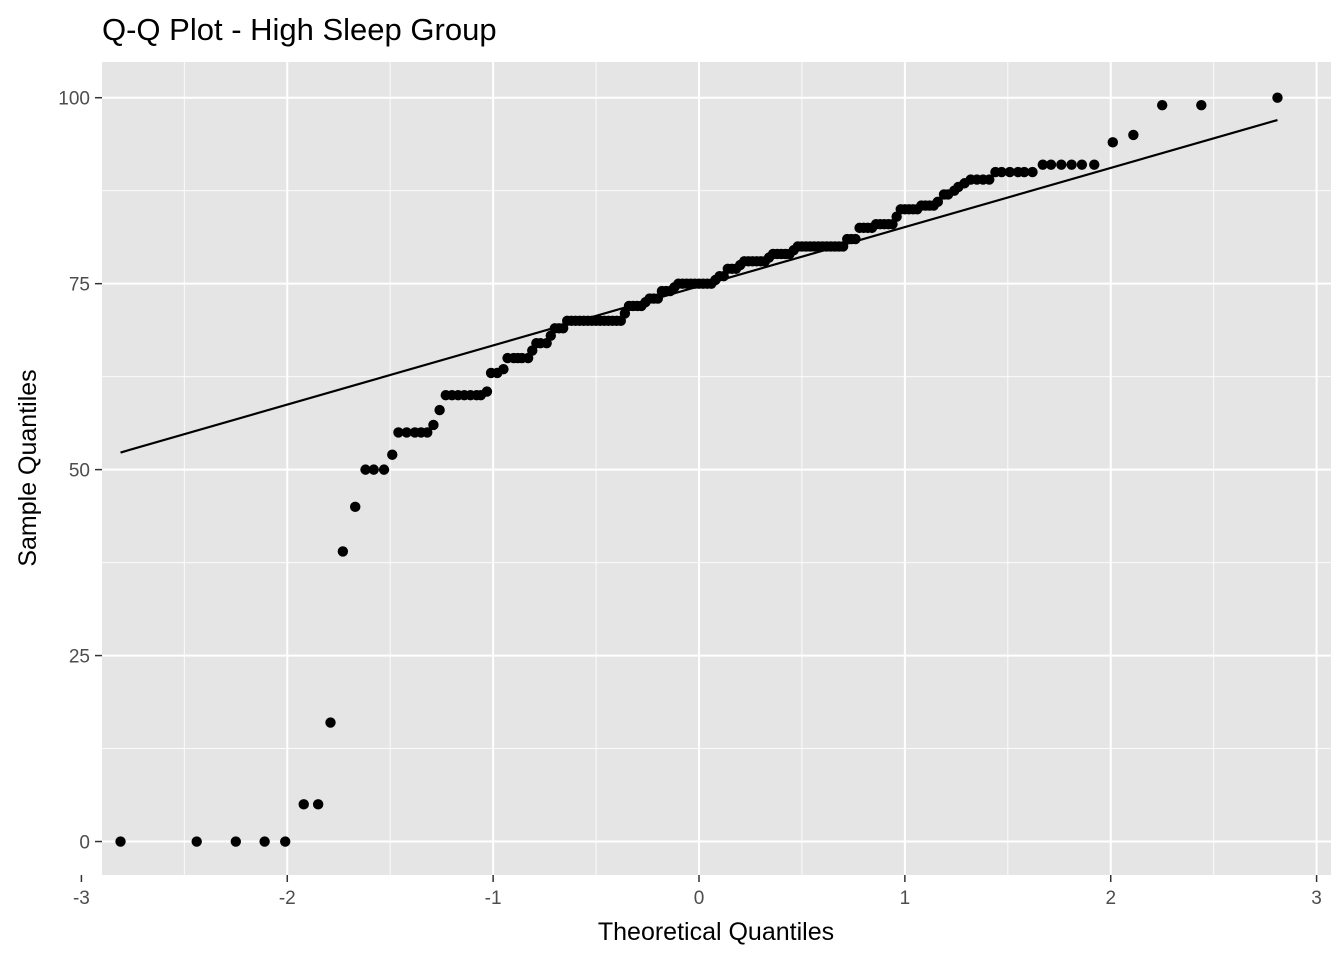 Image resolution: width=1344 pixels, height=960 pixels. What do you see at coordinates (299, 29) in the screenshot?
I see `chart-title: Q-Q Plot - High Sleep Group` at bounding box center [299, 29].